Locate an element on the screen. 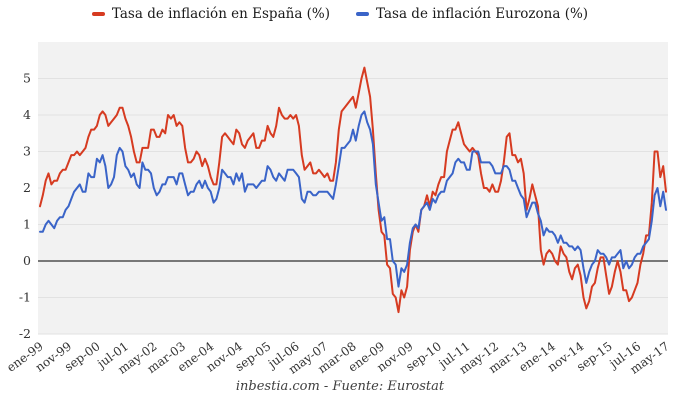  y-tick-label: -2 is located at coordinates (25, 333).